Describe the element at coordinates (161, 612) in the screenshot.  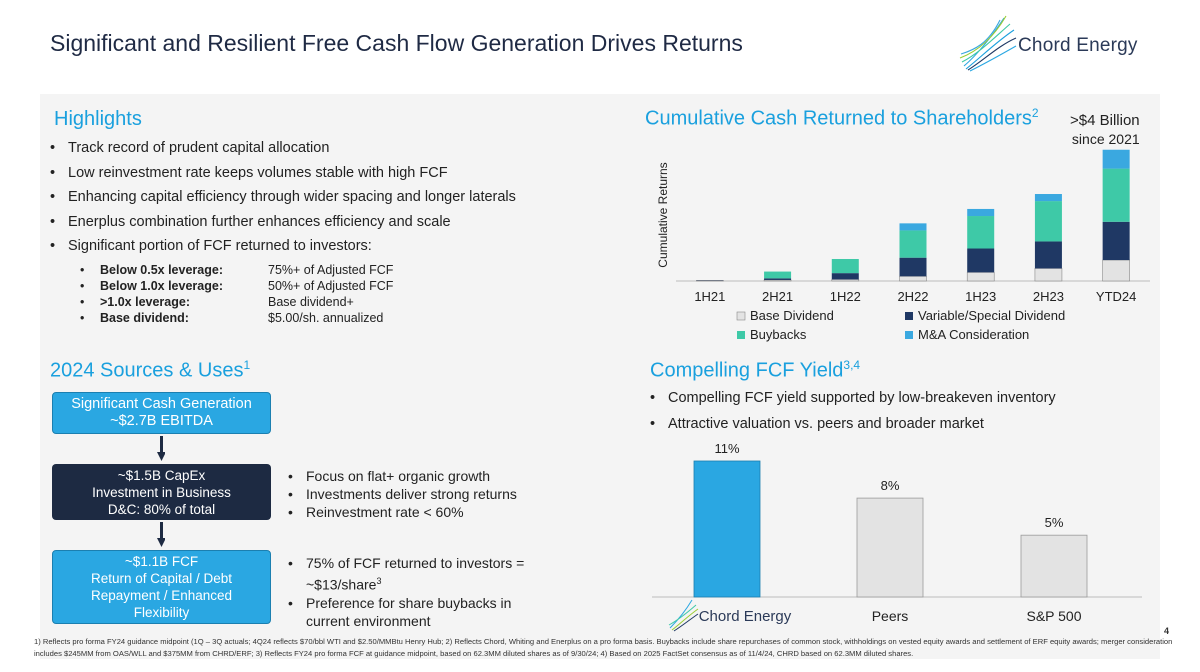
I see `box-line: Flexibility` at that location.